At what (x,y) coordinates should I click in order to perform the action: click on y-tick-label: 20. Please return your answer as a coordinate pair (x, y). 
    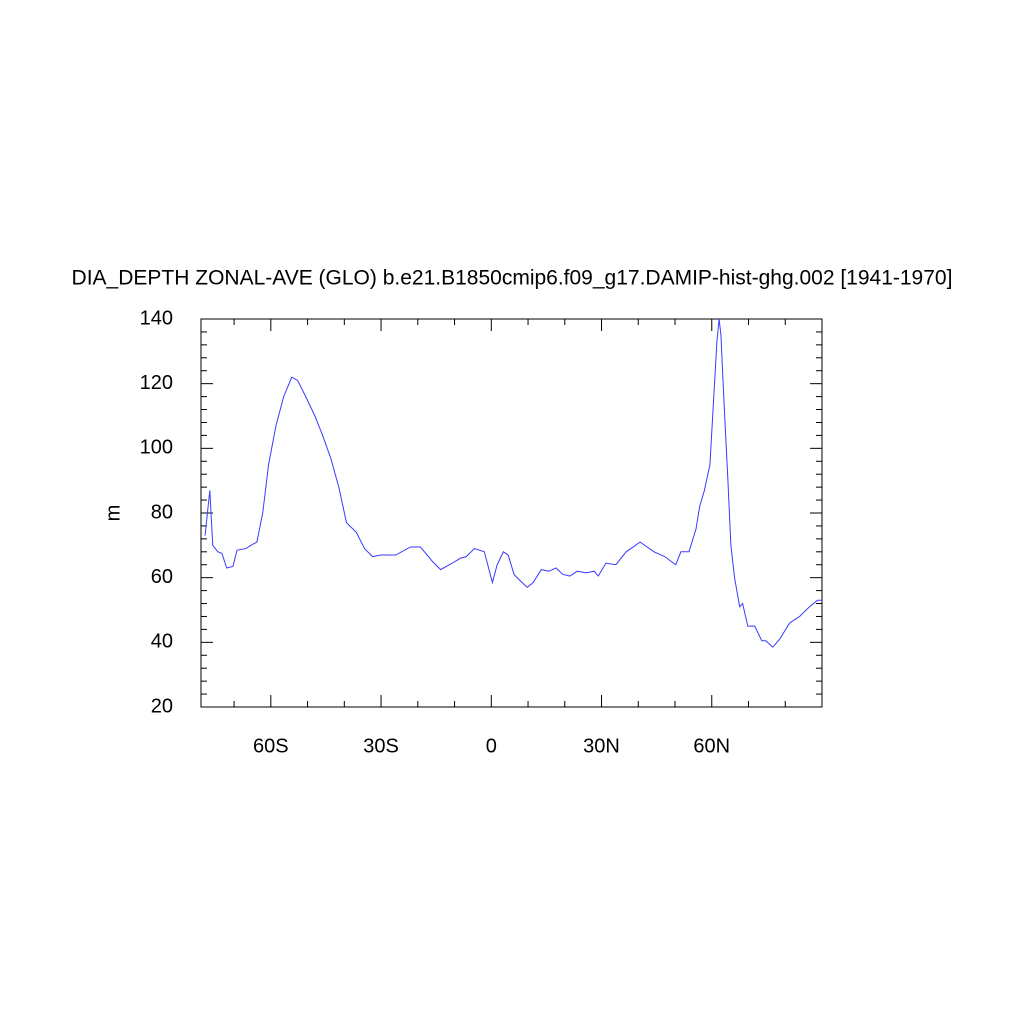
    Looking at the image, I should click on (162, 706).